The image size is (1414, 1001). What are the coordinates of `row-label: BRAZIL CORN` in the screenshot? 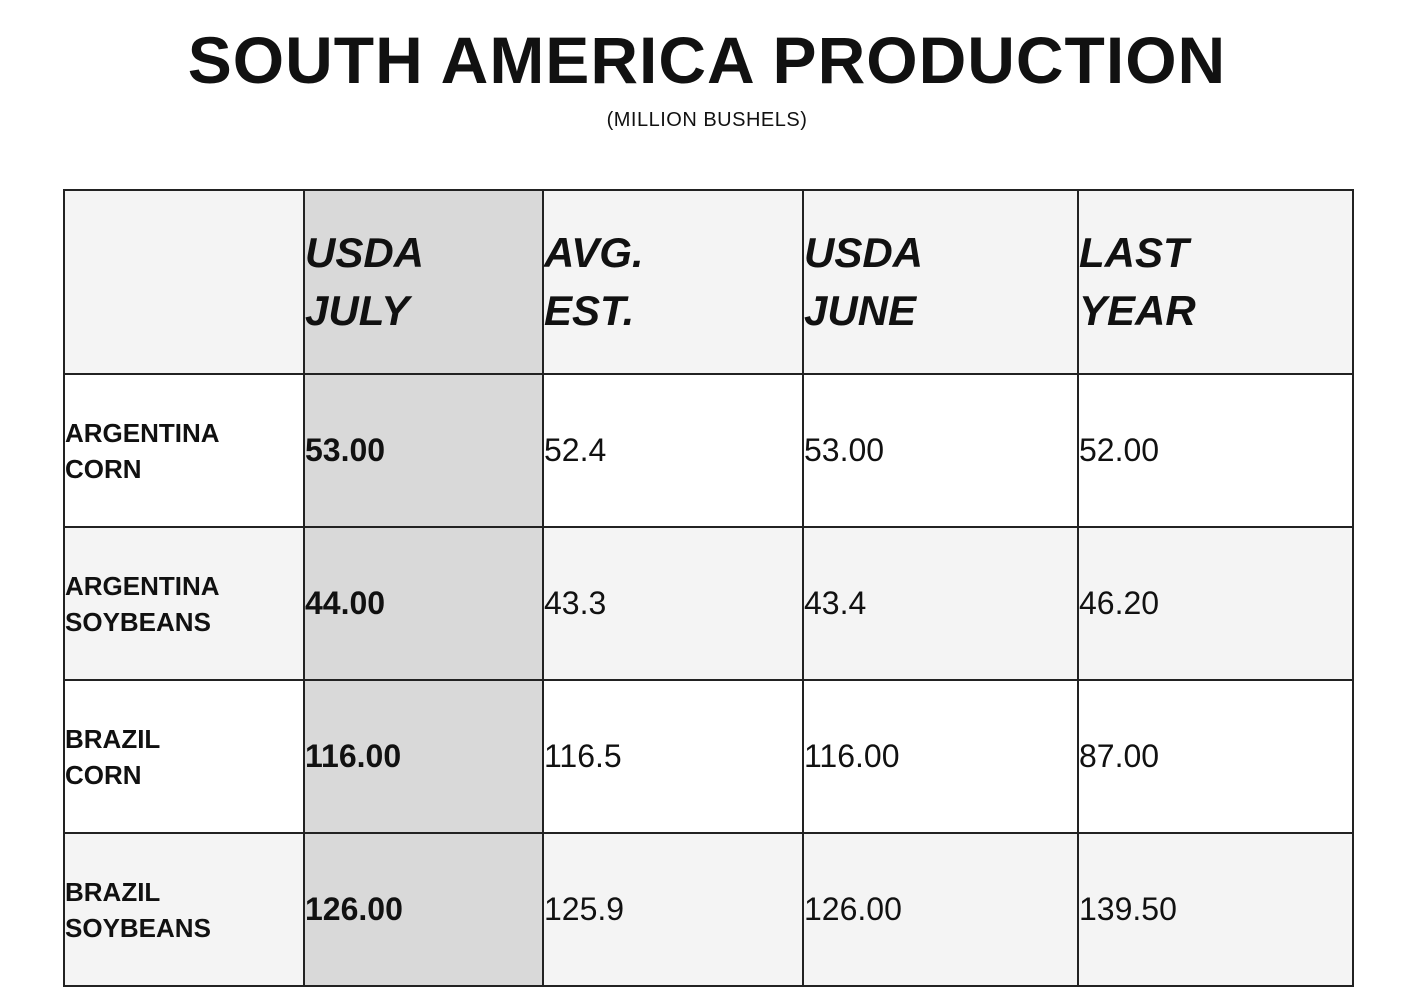 It's located at (184, 756).